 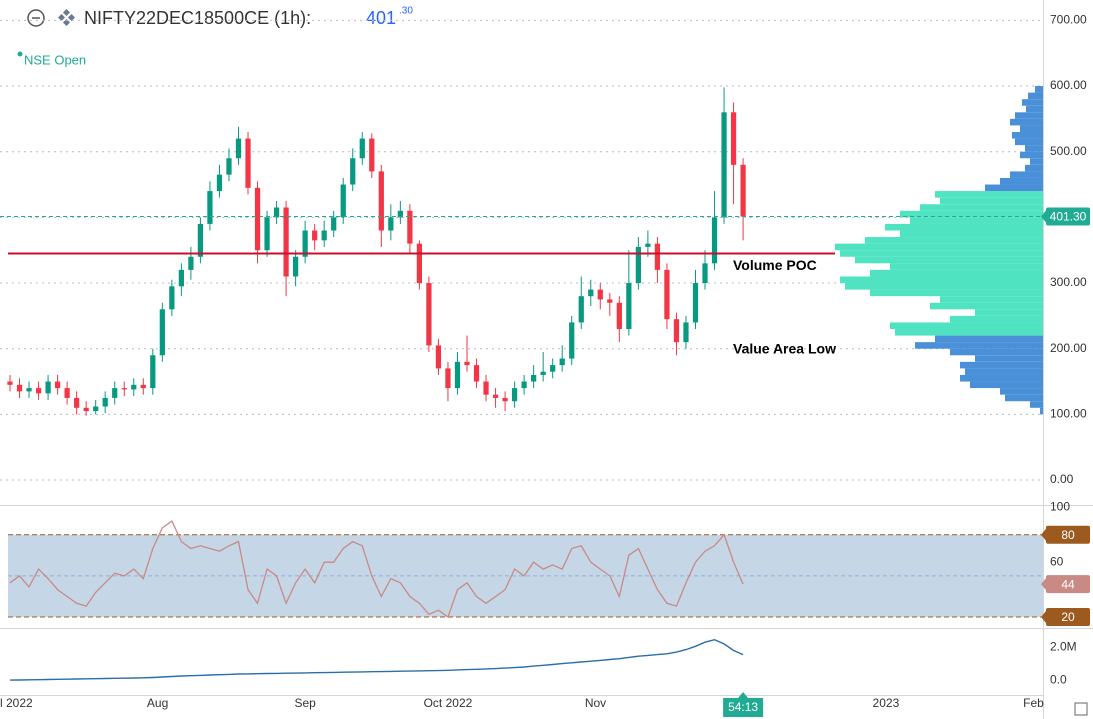 I want to click on y-tick-label: 600.00, so click(x=1068, y=85).